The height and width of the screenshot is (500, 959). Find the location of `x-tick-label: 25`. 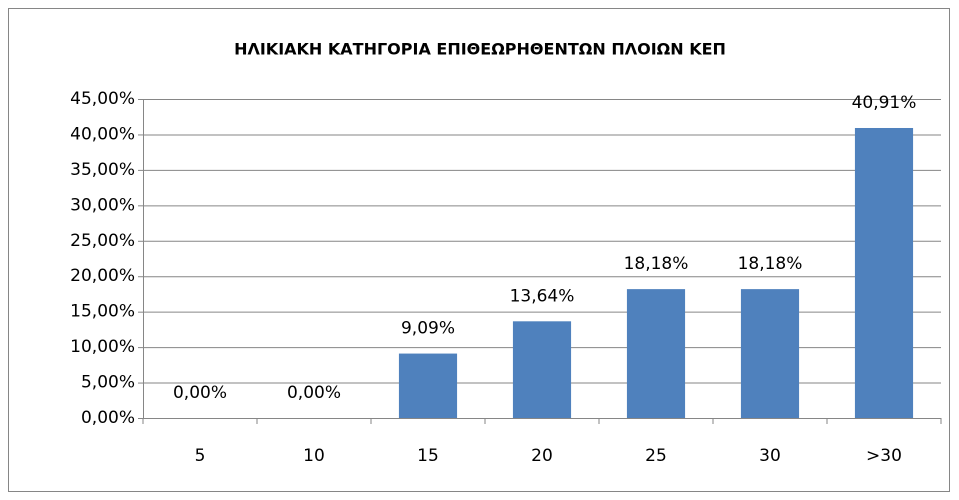

x-tick-label: 25 is located at coordinates (656, 456).